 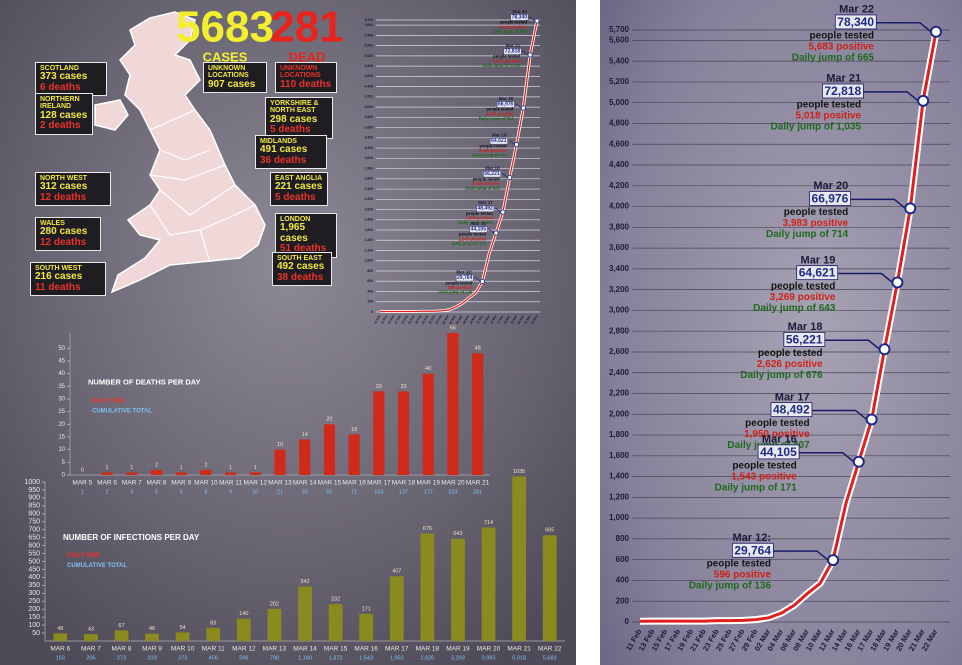 I want to click on bar-value-label: 14, so click(x=305, y=435).